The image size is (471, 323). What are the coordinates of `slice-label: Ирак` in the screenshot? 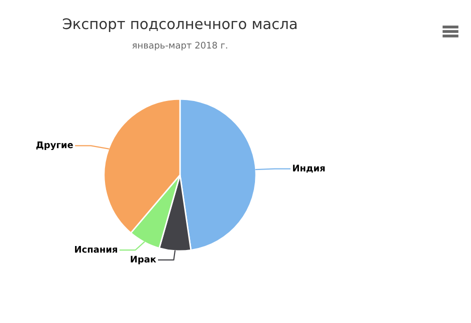 It's located at (143, 260).